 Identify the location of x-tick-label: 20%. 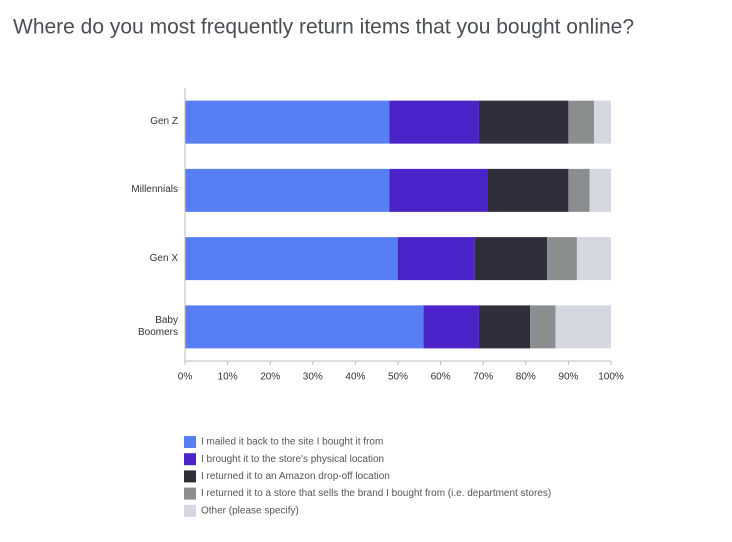
(270, 377).